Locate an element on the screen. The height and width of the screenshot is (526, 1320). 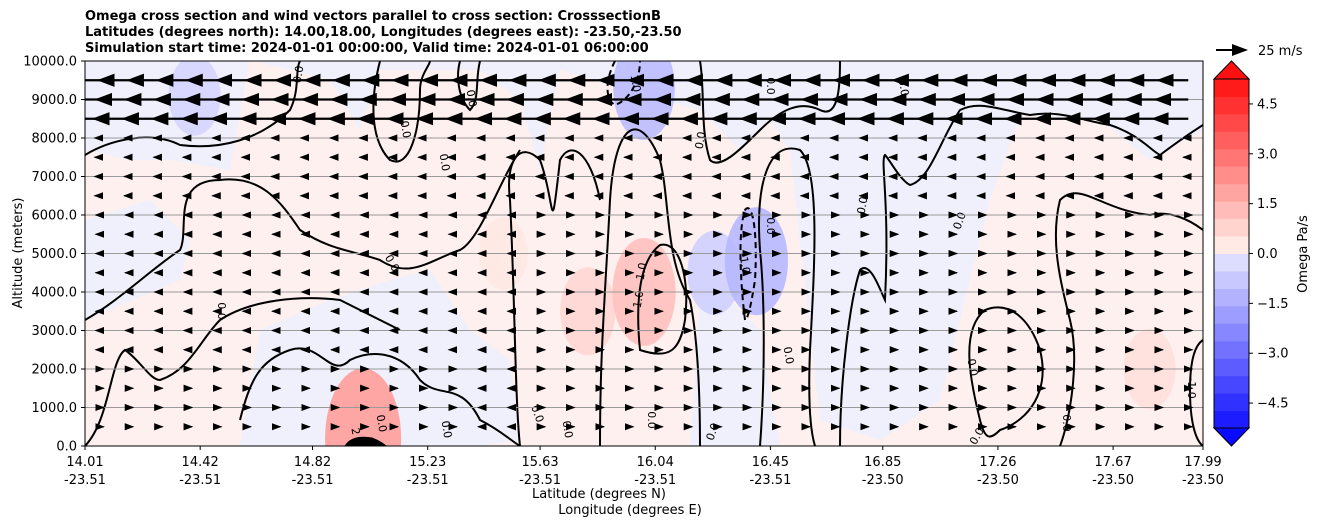
contour-plus-one-mid is located at coordinates (662, 299).